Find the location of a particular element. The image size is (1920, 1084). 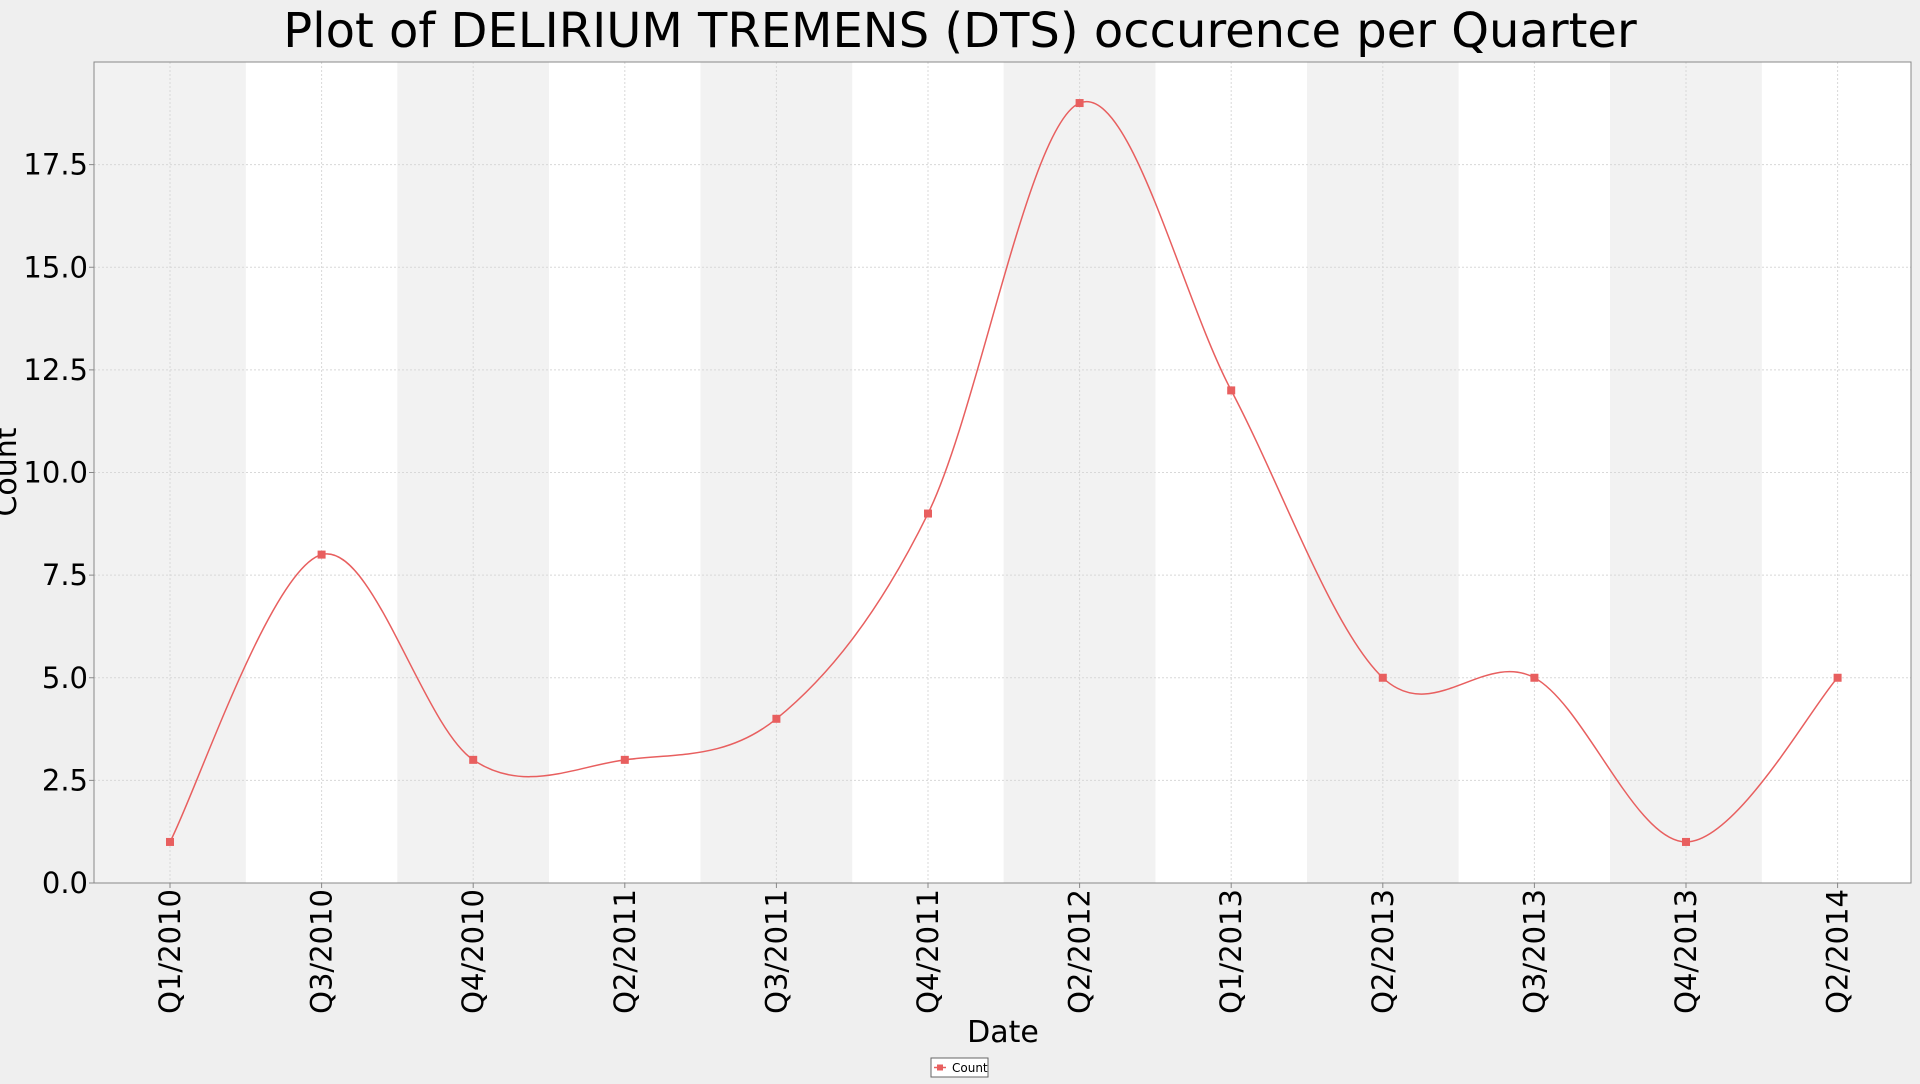

legend: Count is located at coordinates (959, 1067).